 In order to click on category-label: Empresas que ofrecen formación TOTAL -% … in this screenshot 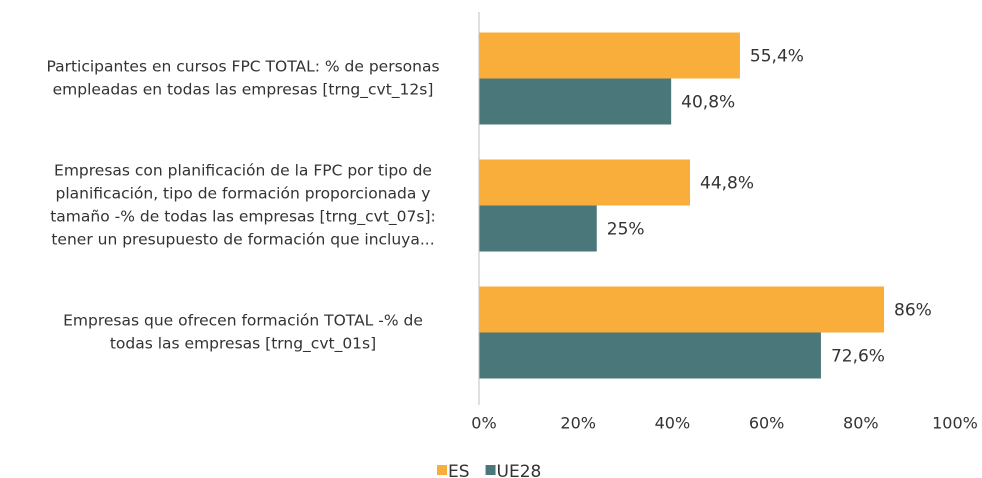, I will do `click(243, 321)`.